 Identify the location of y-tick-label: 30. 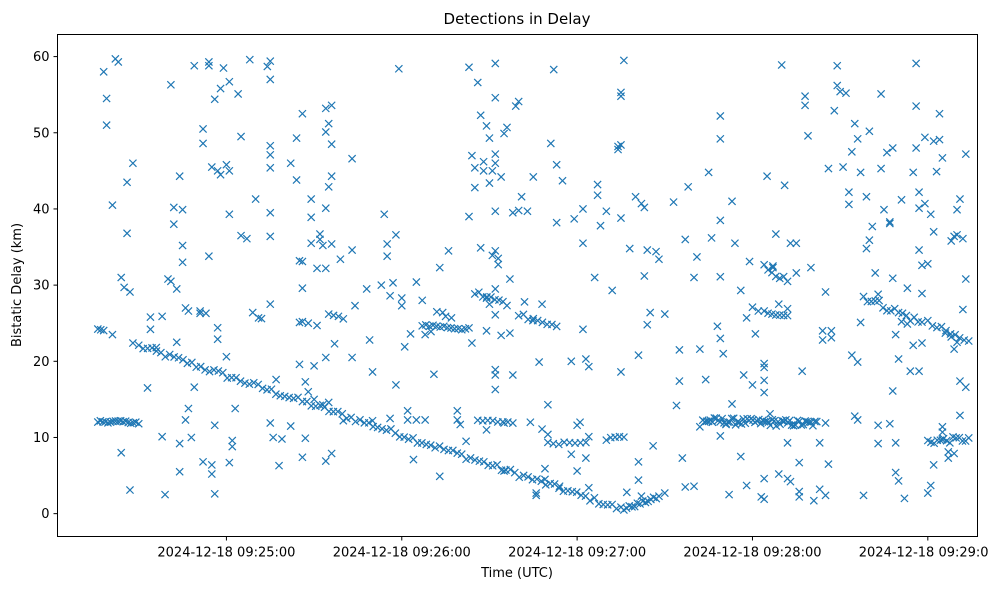
(41, 286).